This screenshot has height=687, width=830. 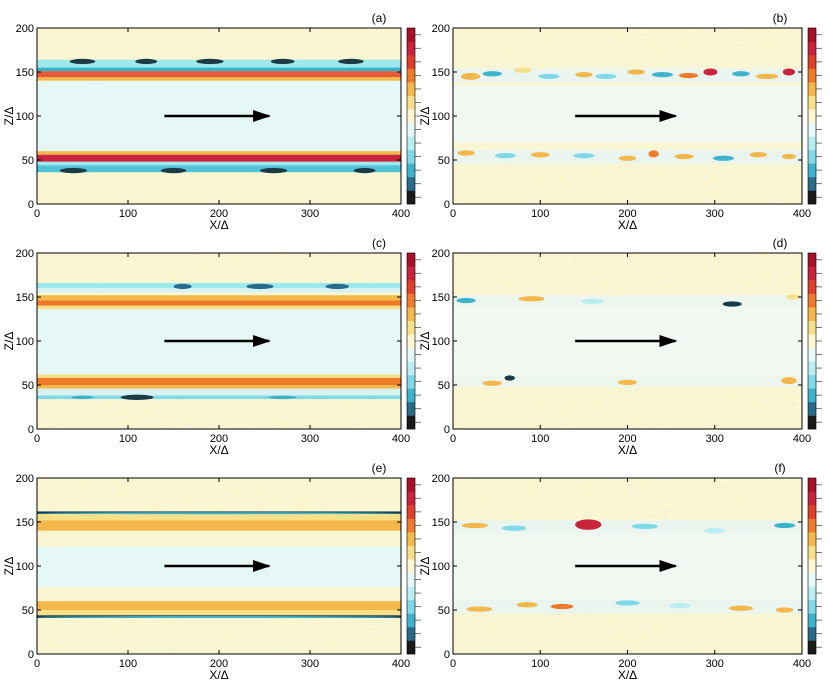 What do you see at coordinates (219, 341) in the screenshot?
I see `plot-area` at bounding box center [219, 341].